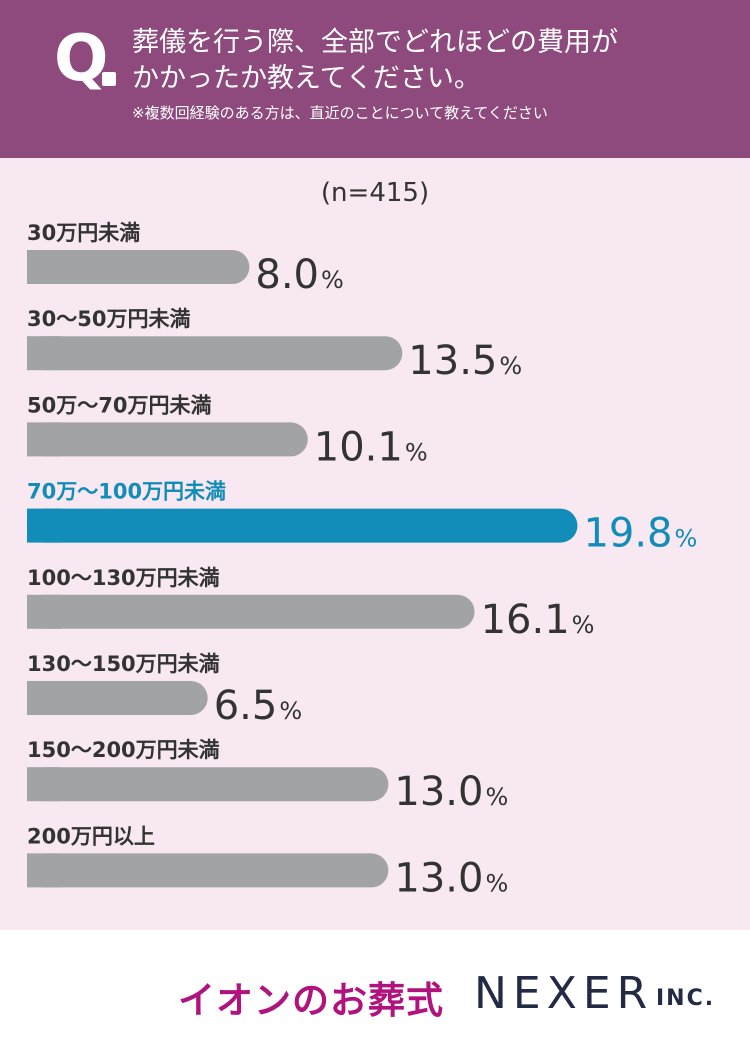 The height and width of the screenshot is (1055, 750). What do you see at coordinates (109, 79) in the screenshot?
I see `q-dot-icon` at bounding box center [109, 79].